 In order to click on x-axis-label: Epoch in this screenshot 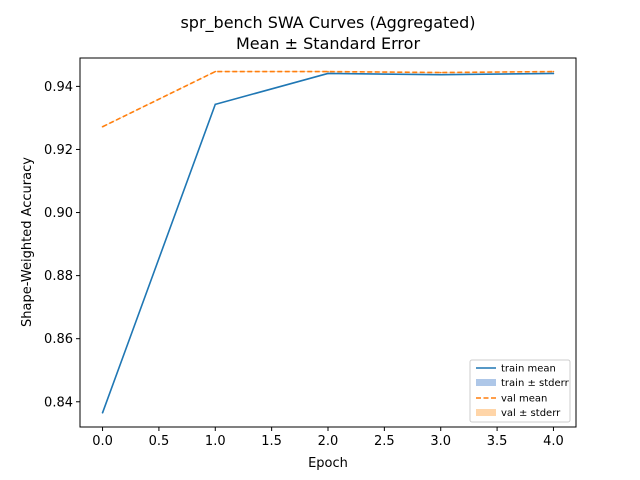, I will do `click(328, 463)`.